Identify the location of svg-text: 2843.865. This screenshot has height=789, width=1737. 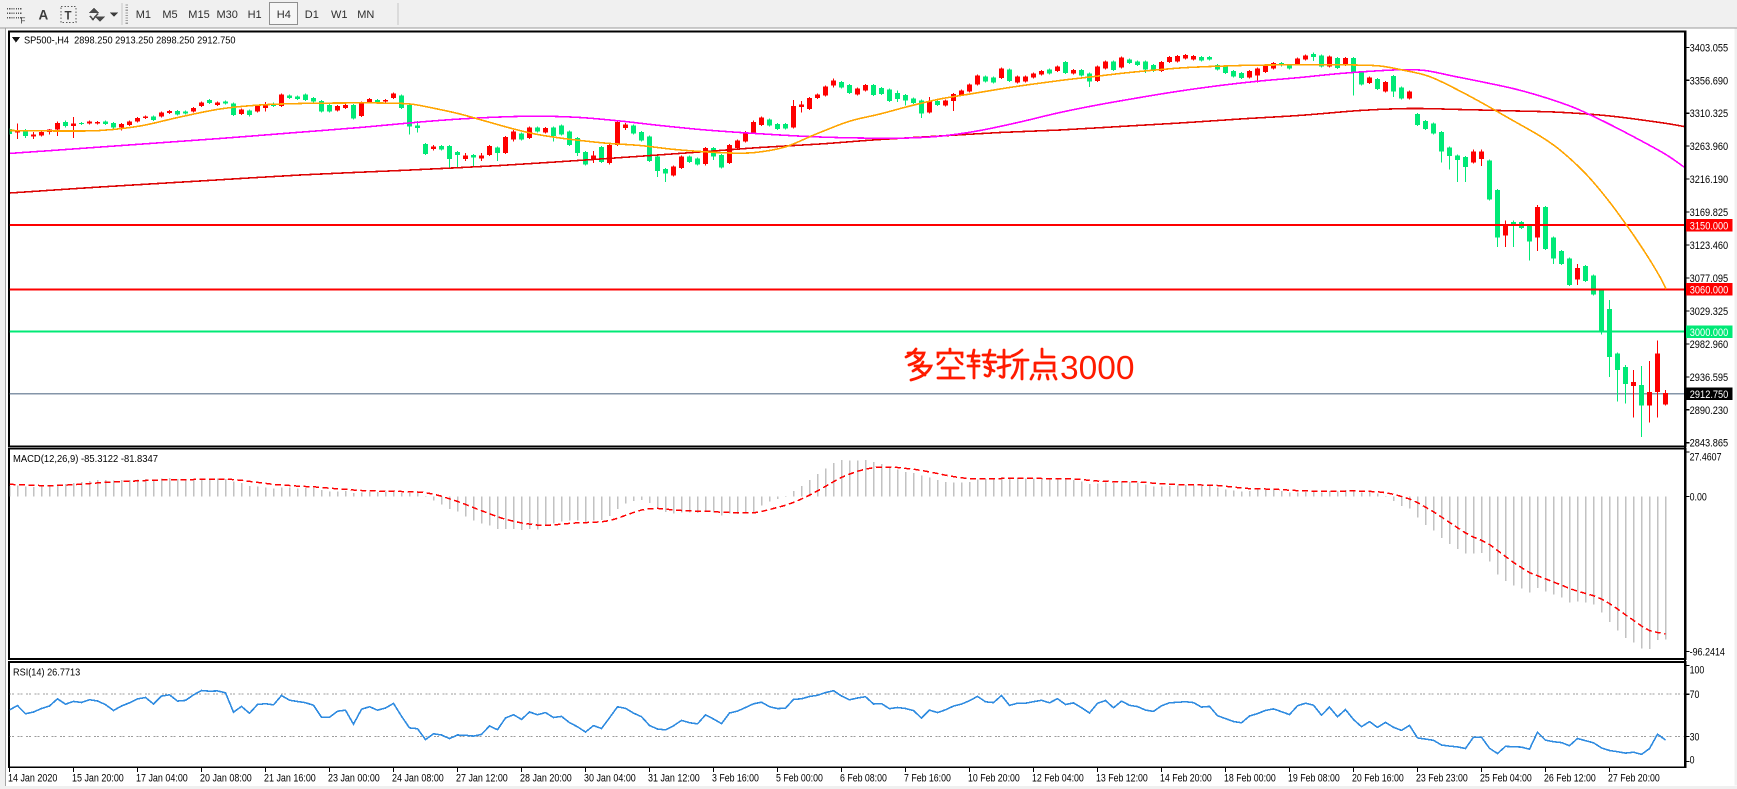
(1709, 444).